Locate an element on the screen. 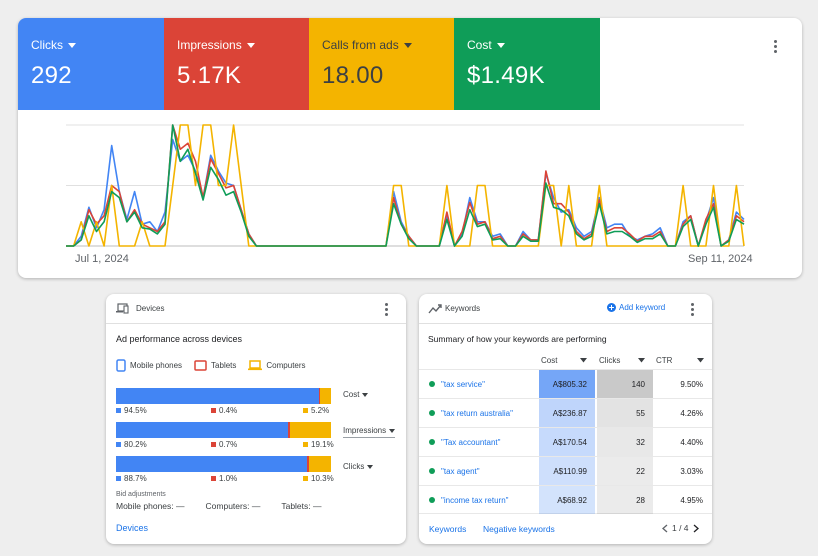  metric-select-clicks: Clicks is located at coordinates (358, 466).